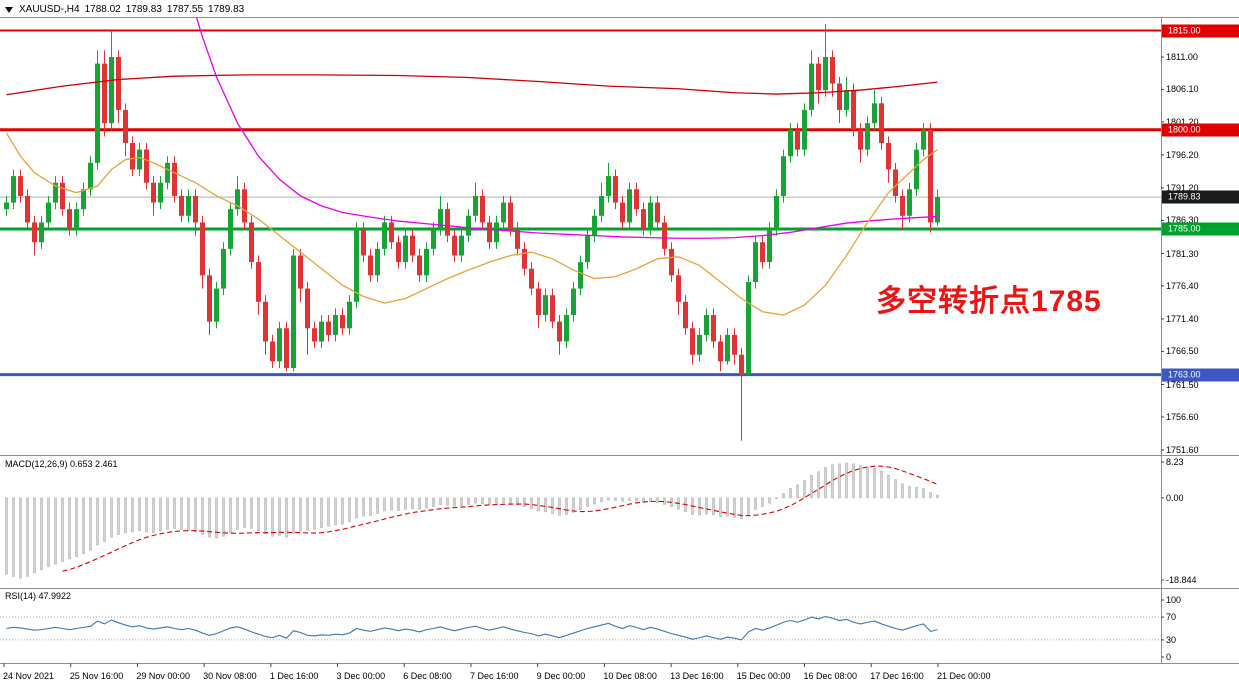 The image size is (1239, 691). What do you see at coordinates (102, 9) in the screenshot?
I see `ohlc-open: 1788.02` at bounding box center [102, 9].